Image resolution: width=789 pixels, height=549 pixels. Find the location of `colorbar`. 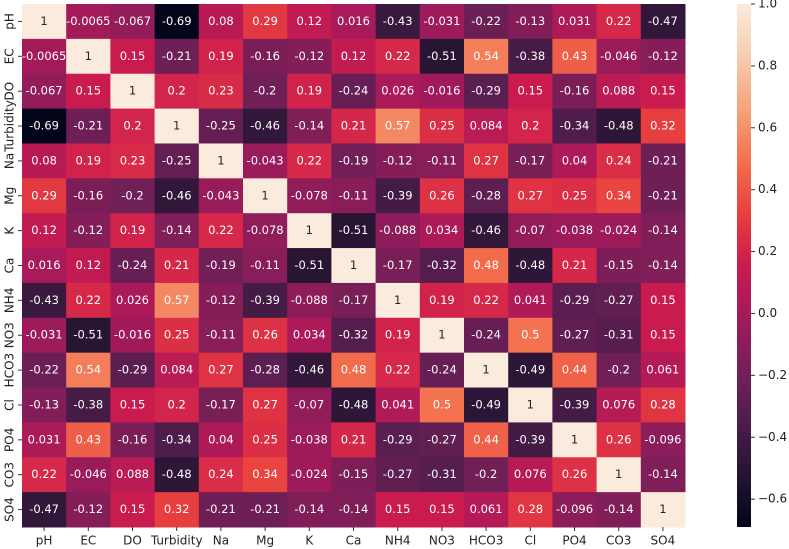

colorbar is located at coordinates (744, 265).